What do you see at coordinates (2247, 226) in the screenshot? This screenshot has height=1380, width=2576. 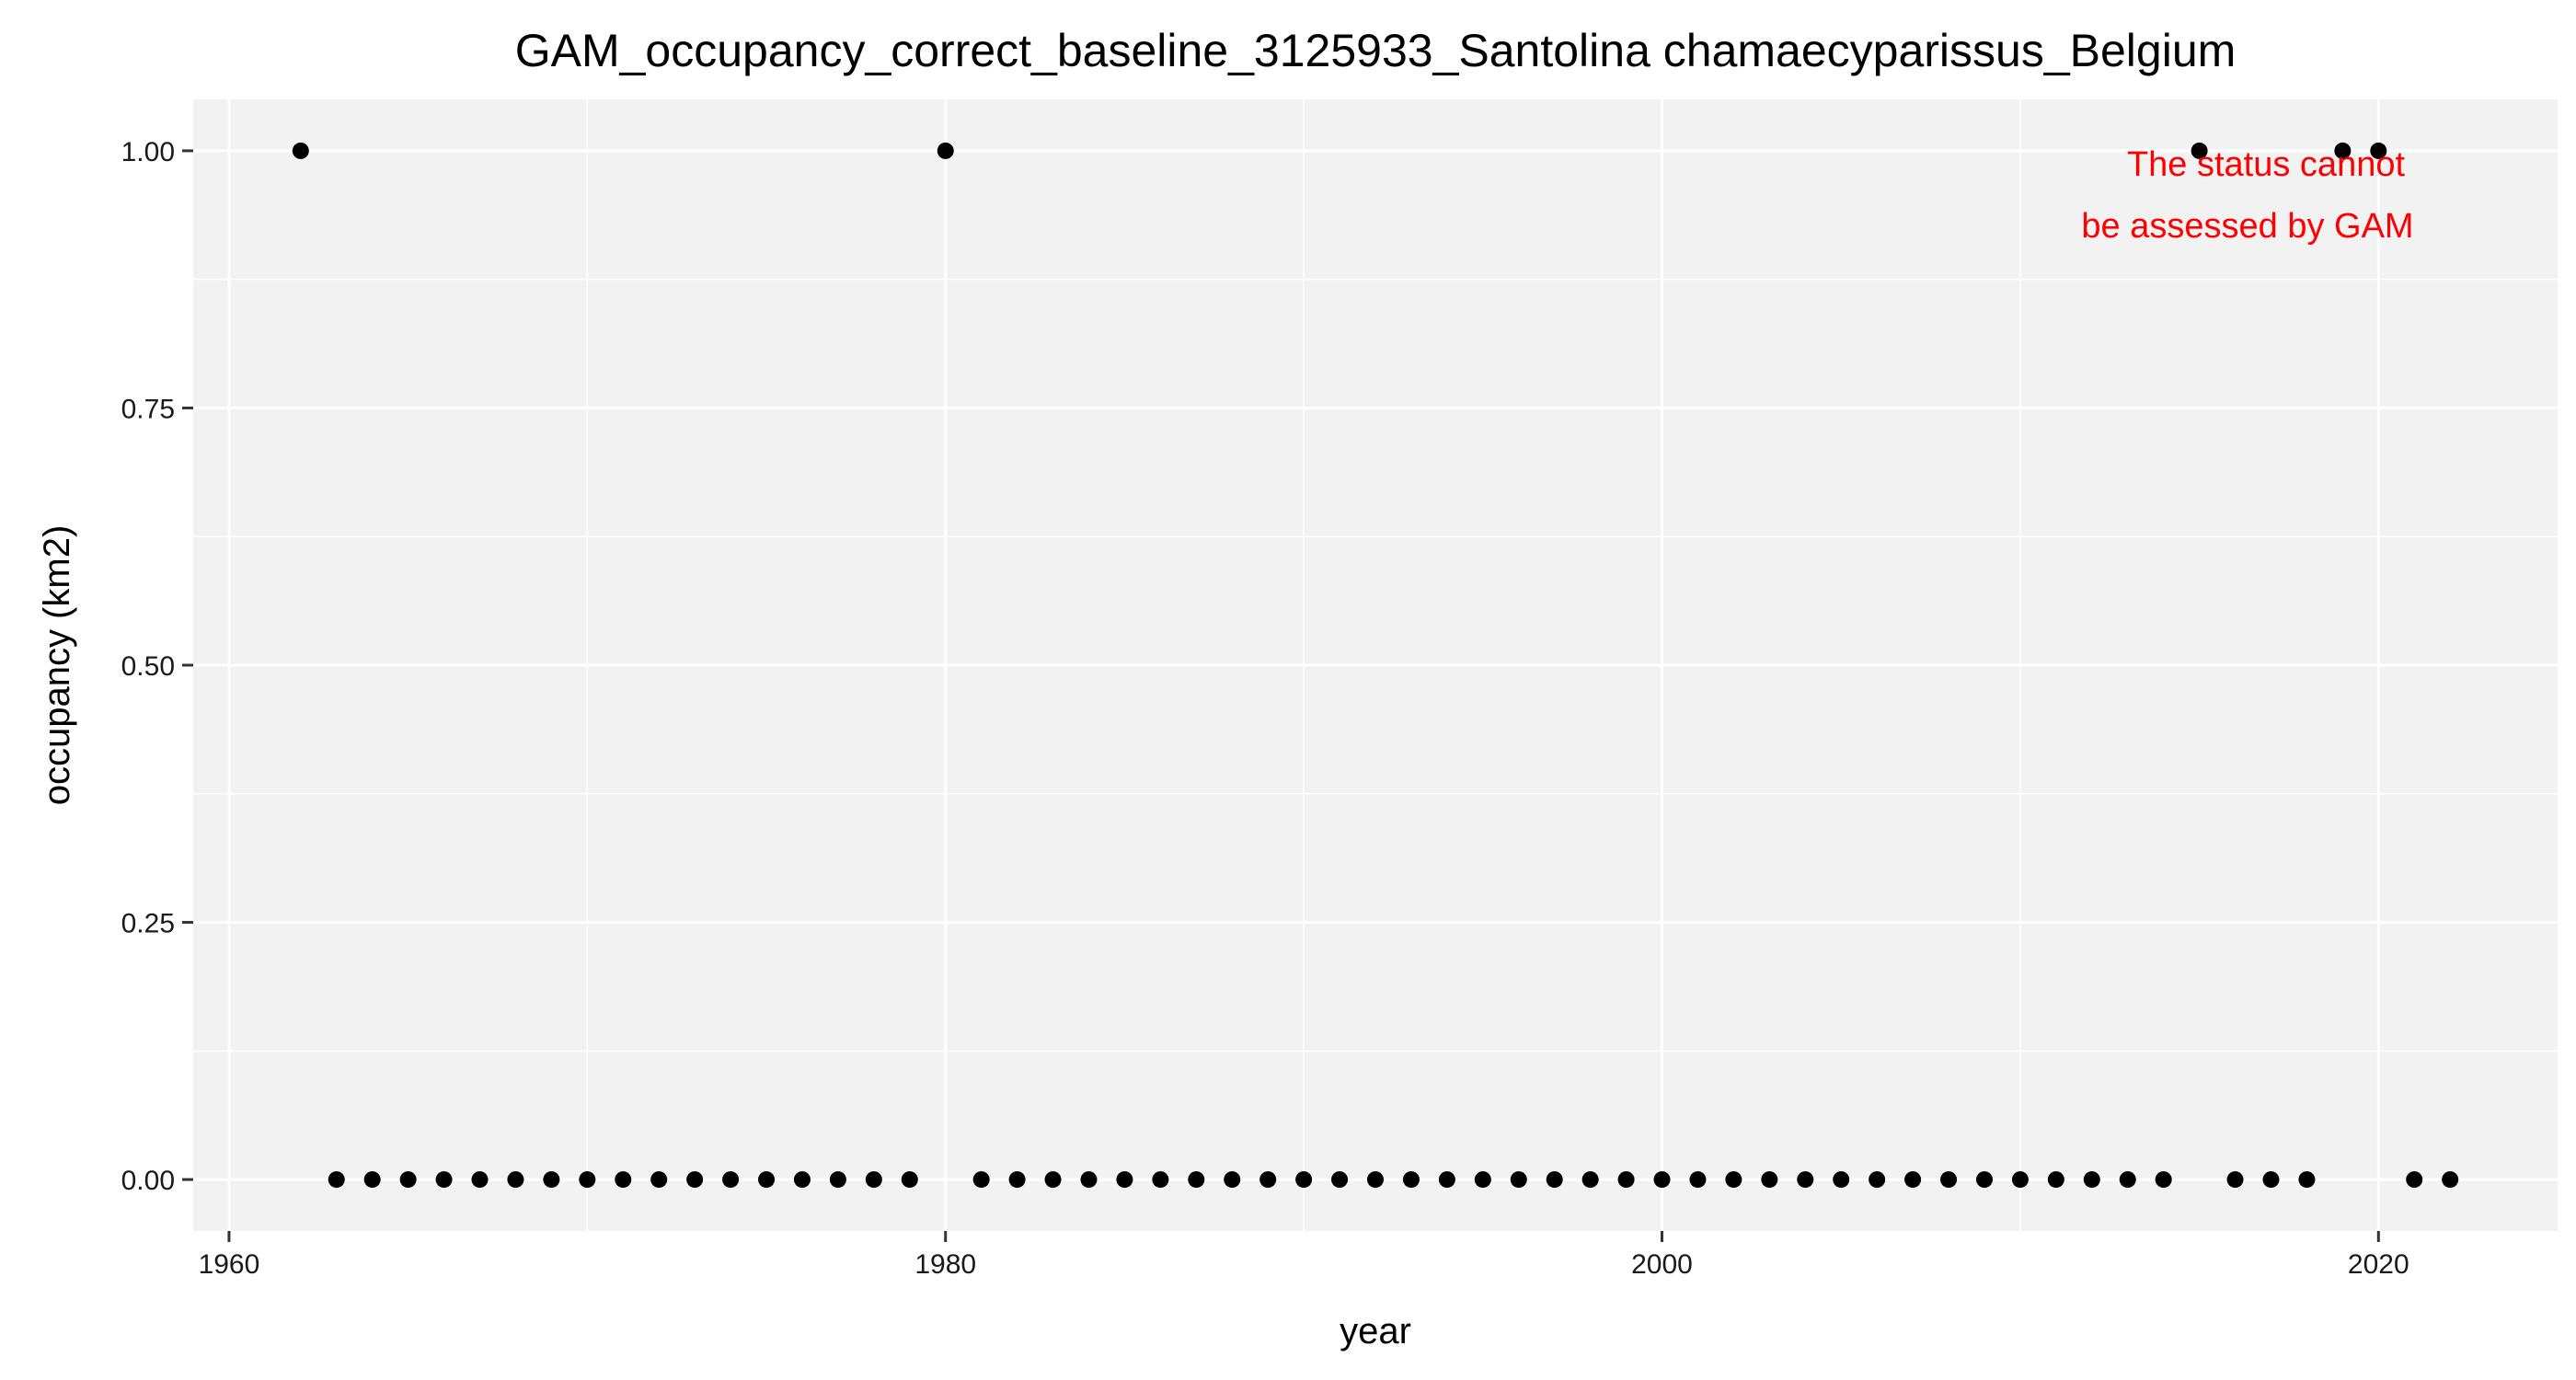 I see `annotation-line-2: be assessed by GAM` at bounding box center [2247, 226].